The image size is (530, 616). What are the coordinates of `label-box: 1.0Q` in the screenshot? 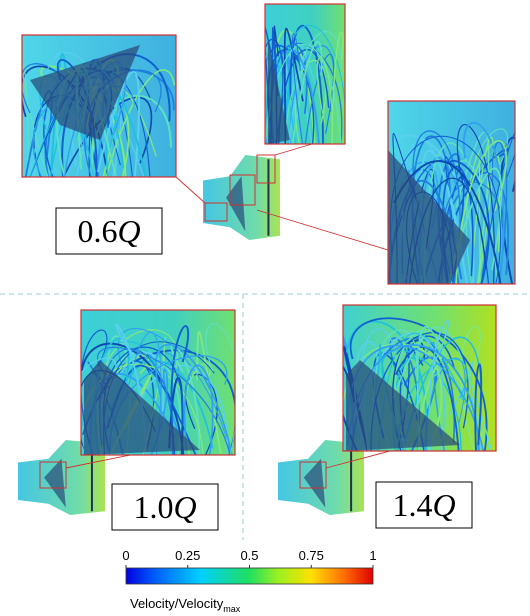 It's located at (165, 507).